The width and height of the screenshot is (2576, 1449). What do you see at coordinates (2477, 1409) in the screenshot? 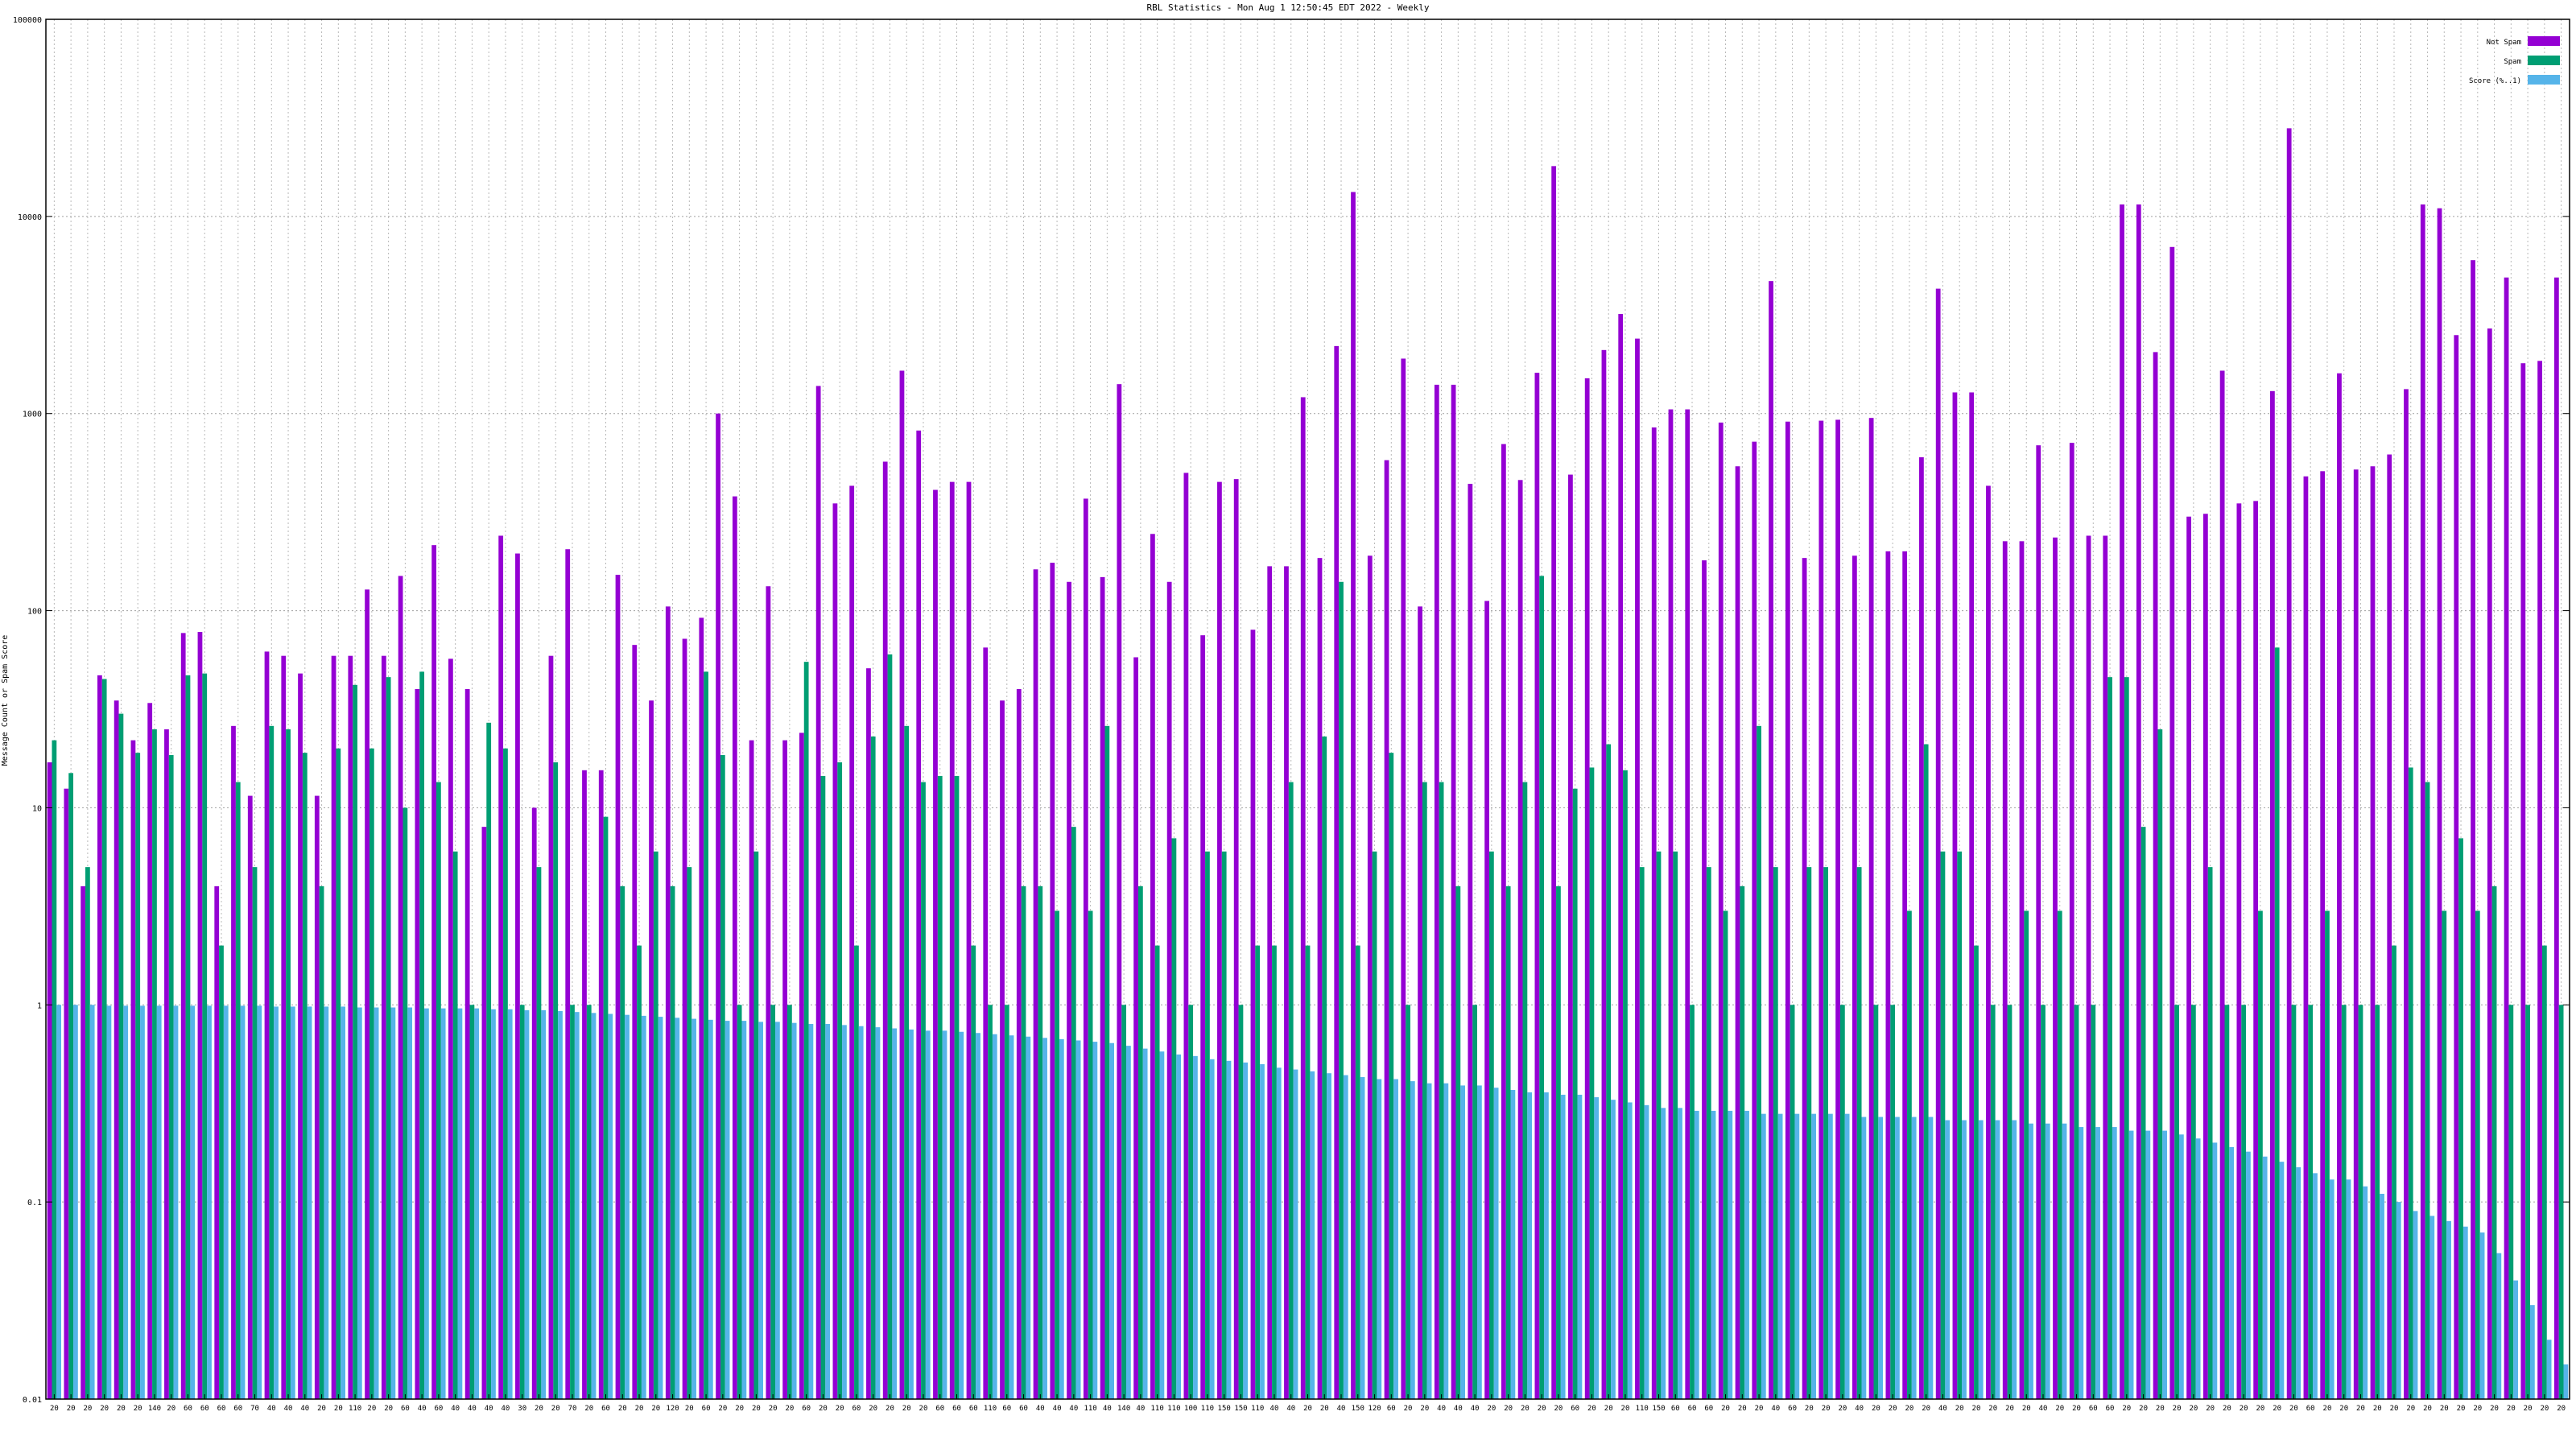
I see `bar-value-label-145: 20` at bounding box center [2477, 1409].